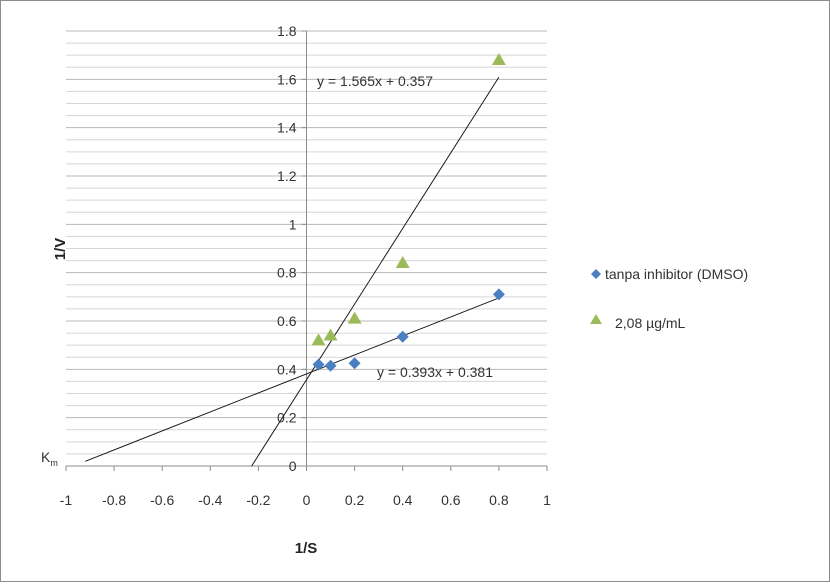 The height and width of the screenshot is (586, 830). What do you see at coordinates (258, 500) in the screenshot?
I see `x-tick-label: -0.2` at bounding box center [258, 500].